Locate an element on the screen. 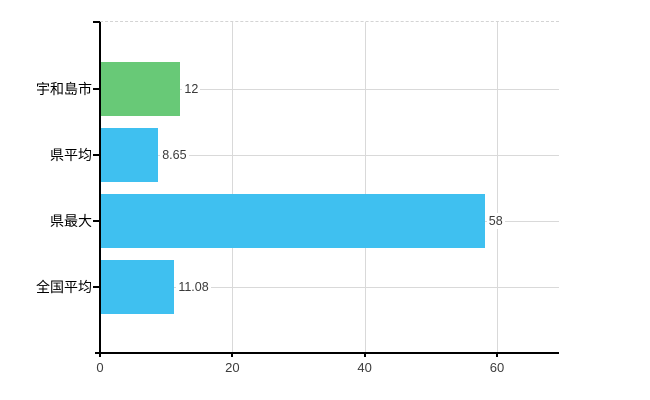  y-axis-top-tick is located at coordinates (96, 22).